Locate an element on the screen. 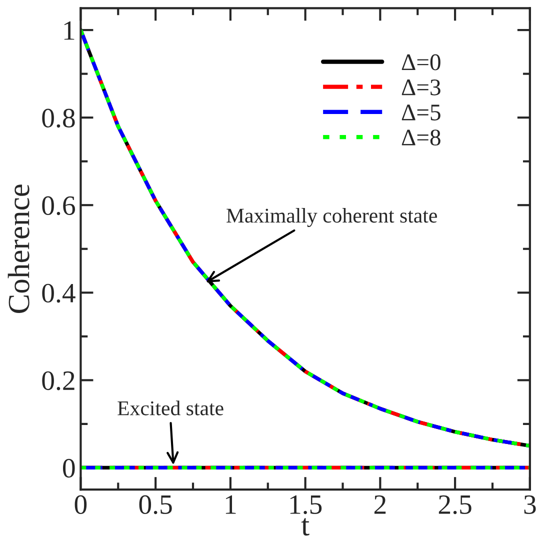  annotation: Maximally coherent state is located at coordinates (331, 217).